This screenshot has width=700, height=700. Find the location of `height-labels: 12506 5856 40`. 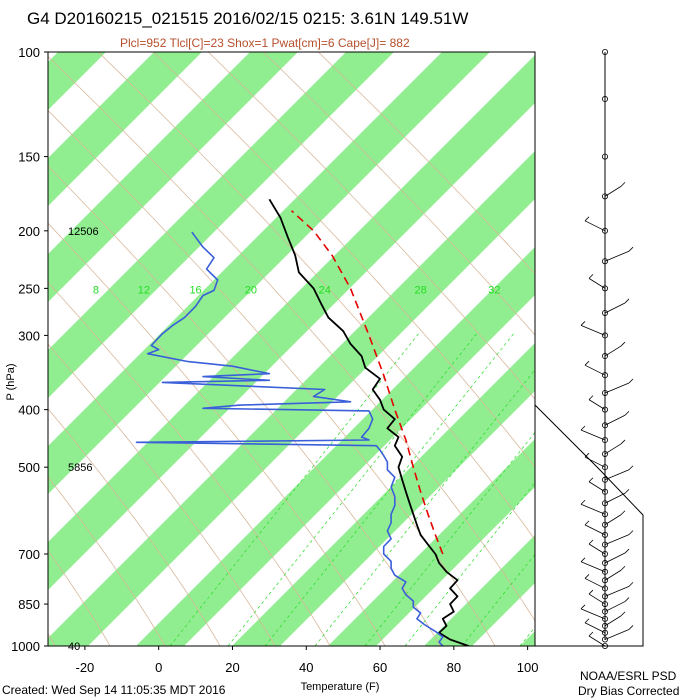

height-labels: 12506 5856 40 is located at coordinates (83, 439).